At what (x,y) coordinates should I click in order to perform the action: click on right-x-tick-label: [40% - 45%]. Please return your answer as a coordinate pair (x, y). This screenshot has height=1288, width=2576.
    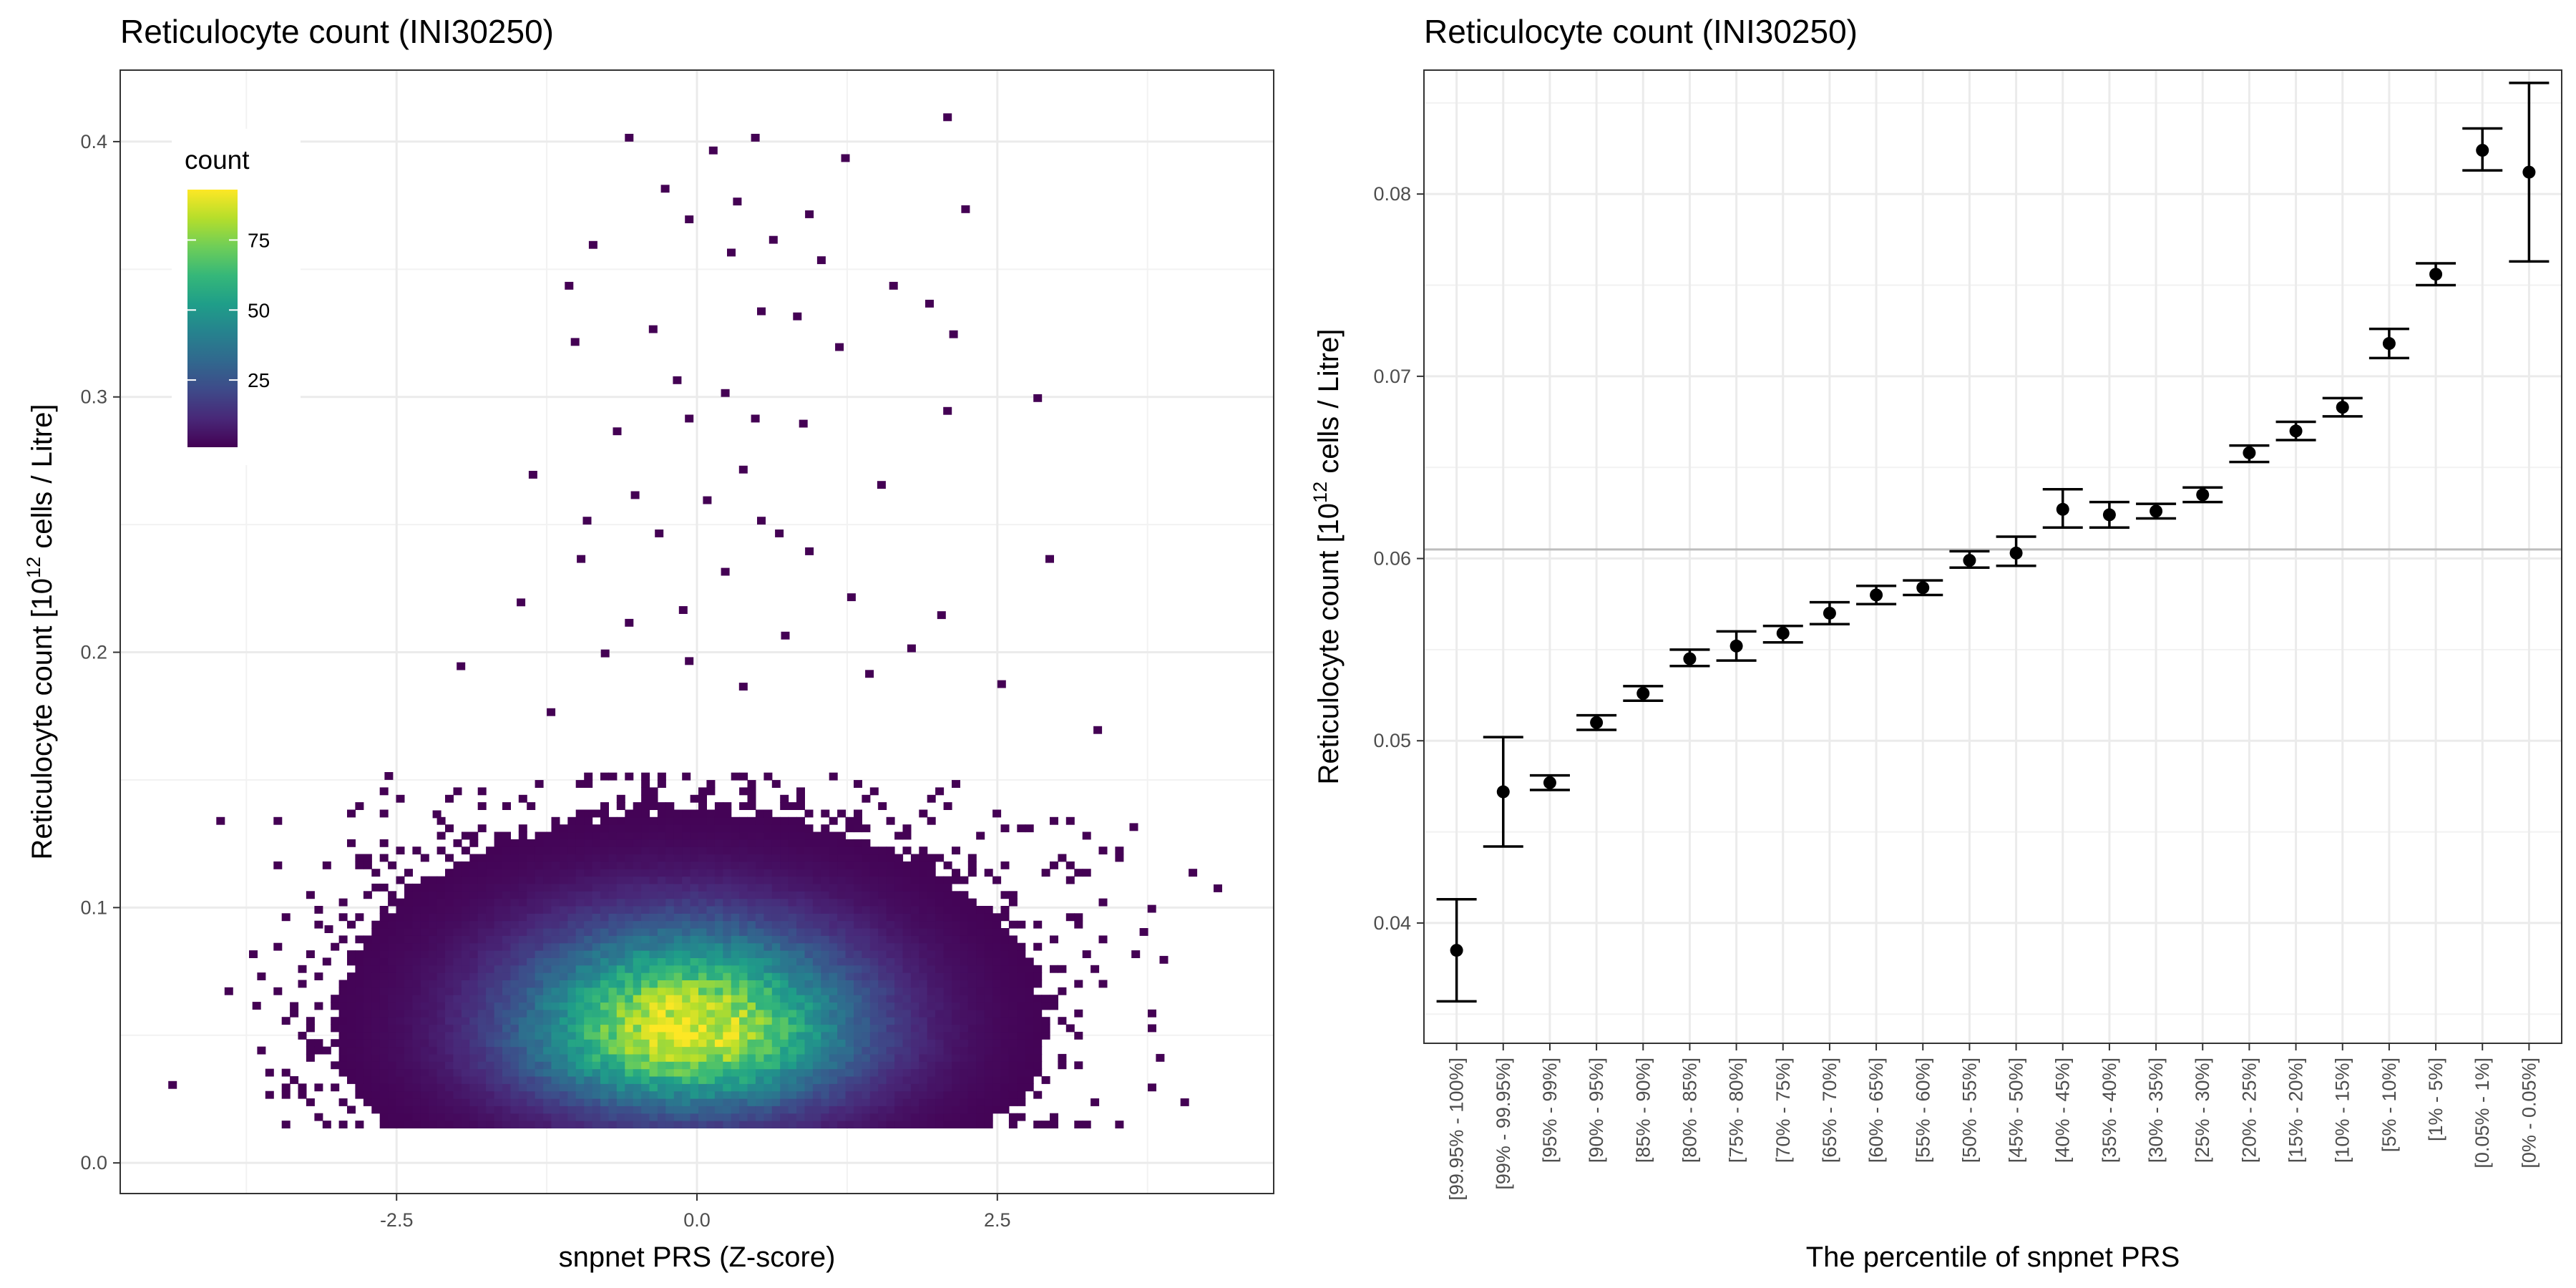
    Looking at the image, I should click on (2063, 1110).